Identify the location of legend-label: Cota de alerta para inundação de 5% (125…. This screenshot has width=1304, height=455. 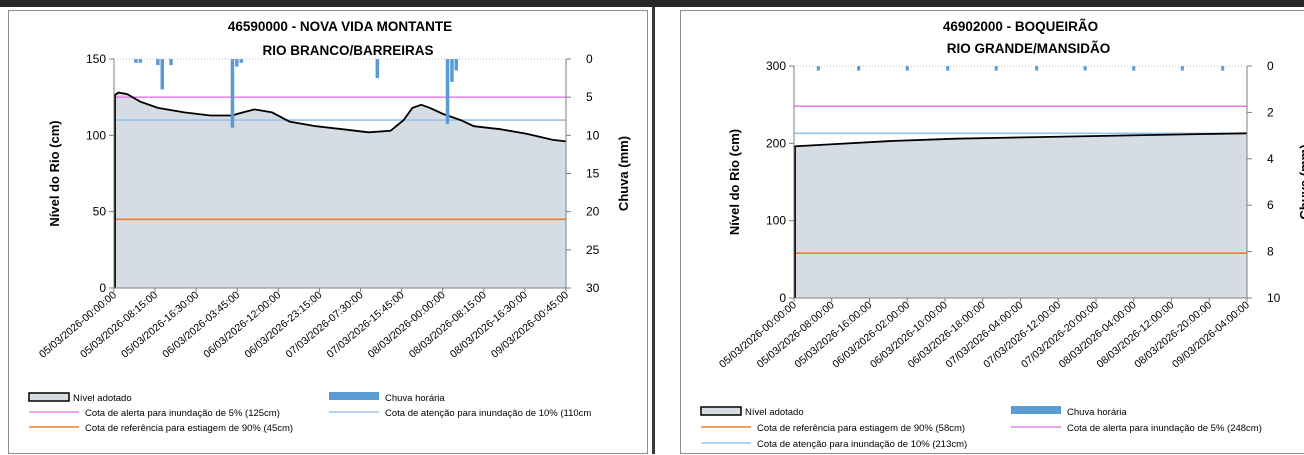
(182, 413).